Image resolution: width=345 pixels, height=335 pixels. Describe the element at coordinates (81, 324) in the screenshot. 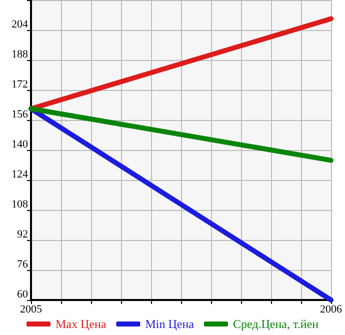

I see `legend-label: Max Цена` at that location.